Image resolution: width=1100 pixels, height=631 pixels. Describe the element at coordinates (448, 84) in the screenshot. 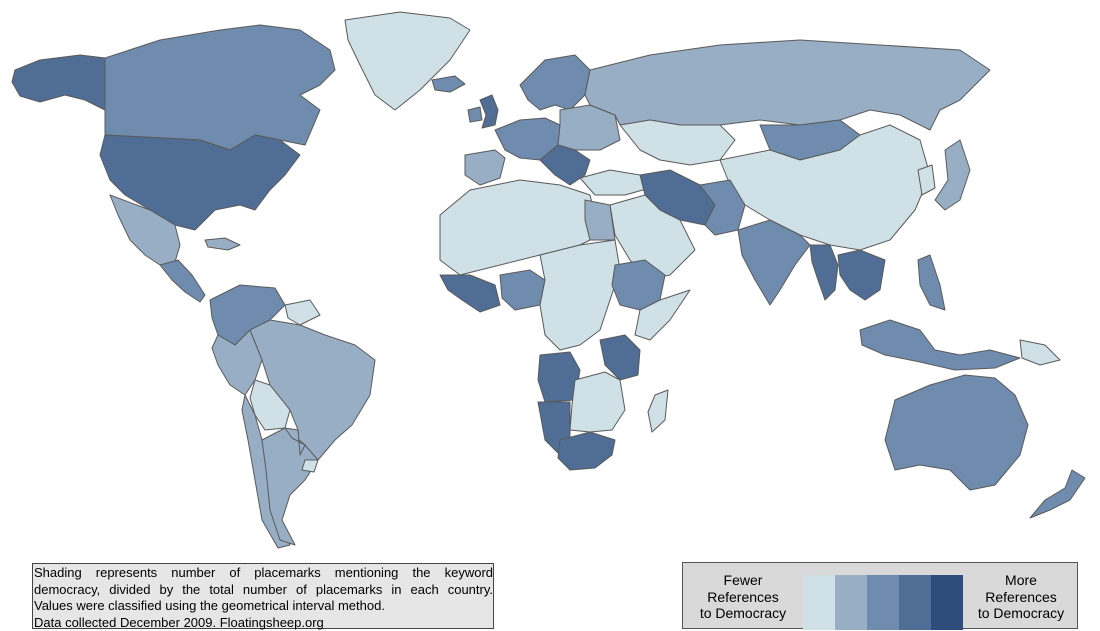

I see `region-iceland` at that location.